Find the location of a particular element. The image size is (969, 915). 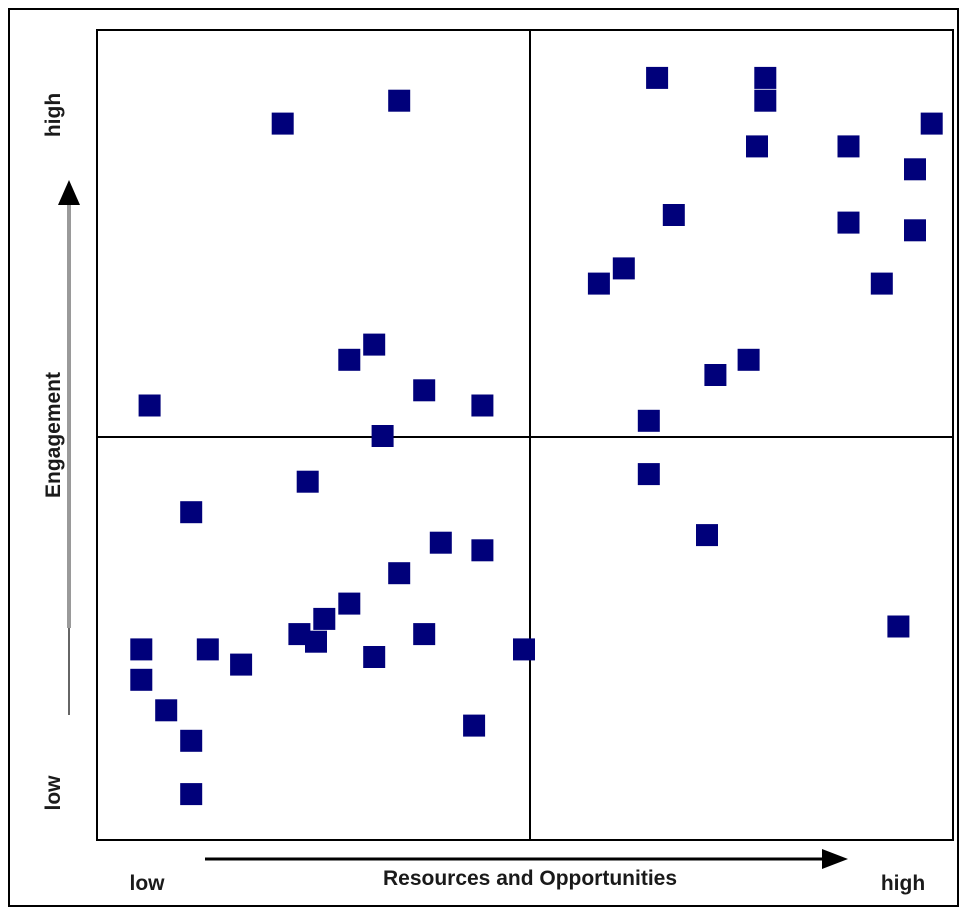

x-low-label: low is located at coordinates (148, 883).